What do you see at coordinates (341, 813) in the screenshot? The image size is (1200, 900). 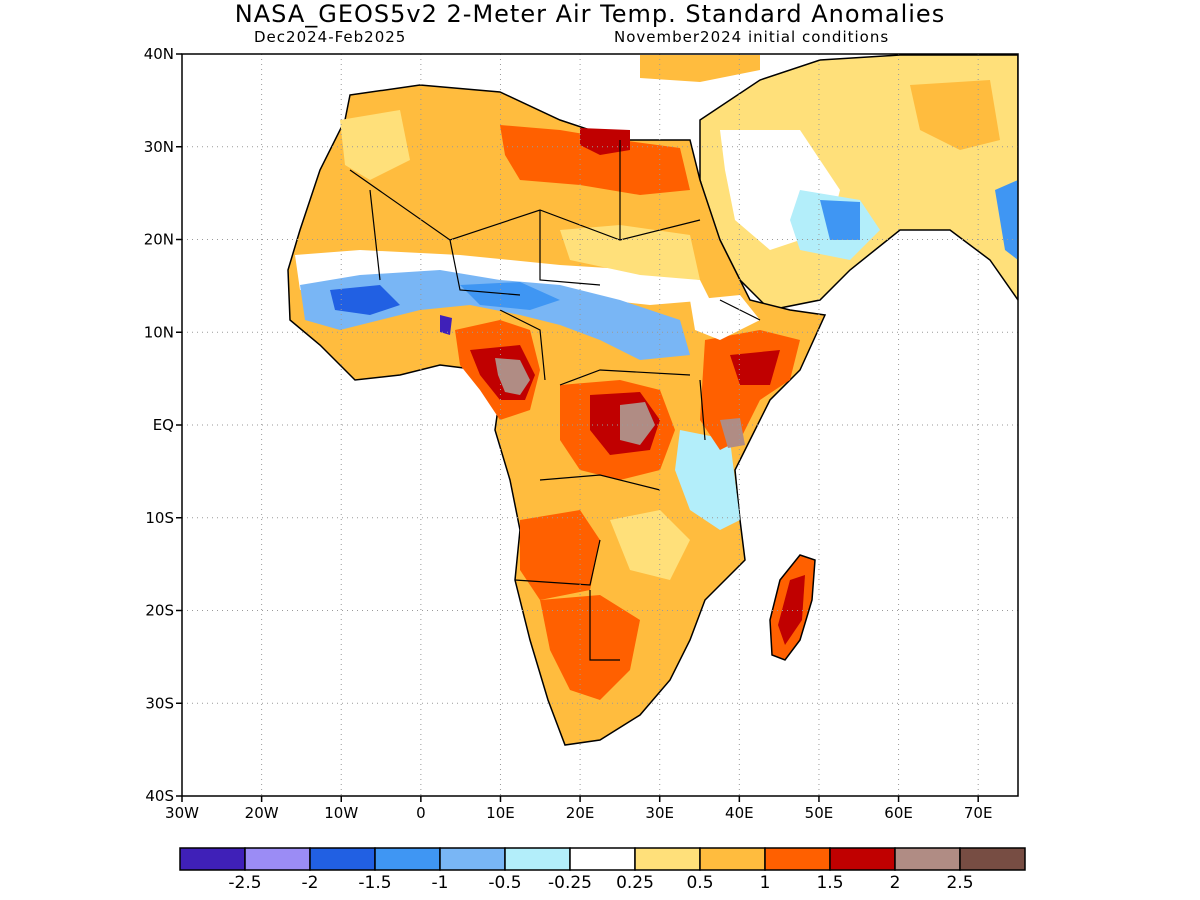 I see `lon-tick-label: 10W` at bounding box center [341, 813].